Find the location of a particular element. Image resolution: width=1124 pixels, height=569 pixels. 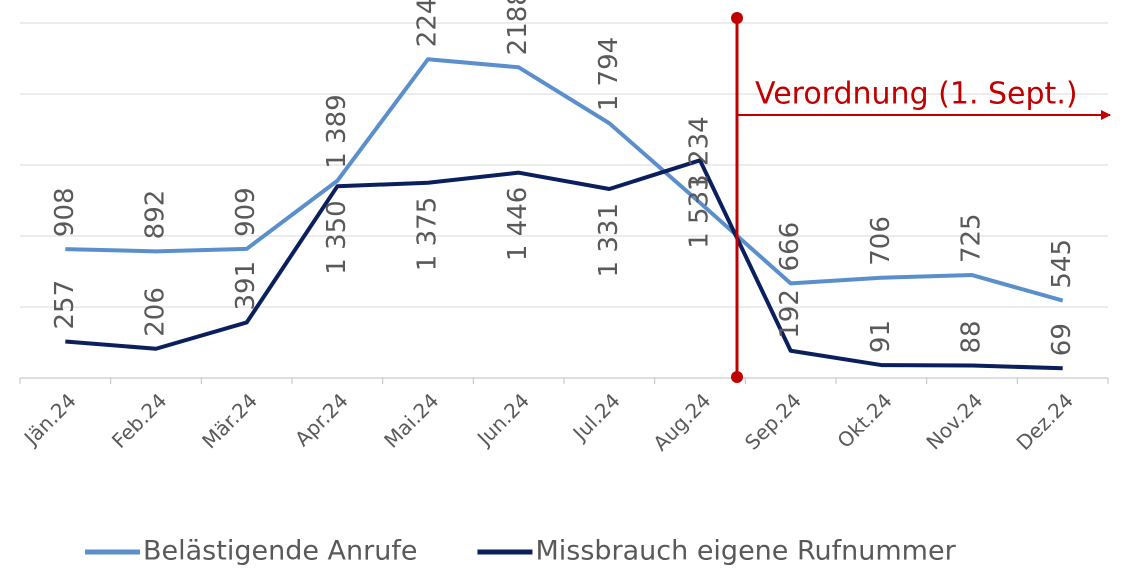

data-label: 206 is located at coordinates (156, 312).